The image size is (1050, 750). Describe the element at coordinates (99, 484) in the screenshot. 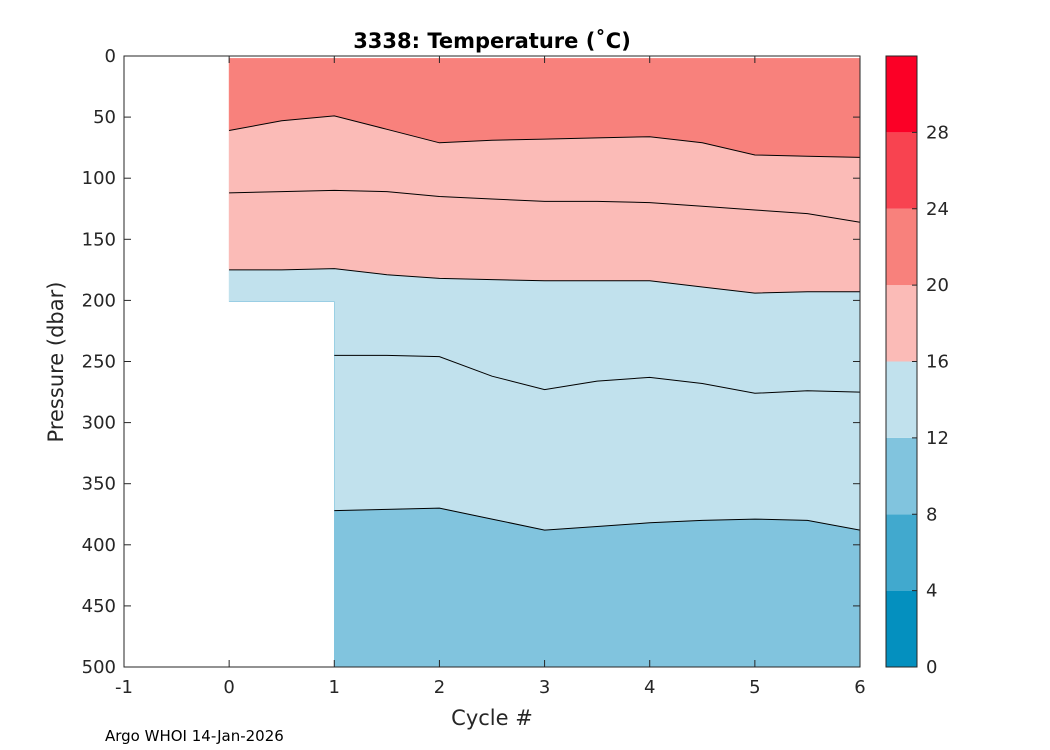

I see `y-tick-label: 350` at that location.